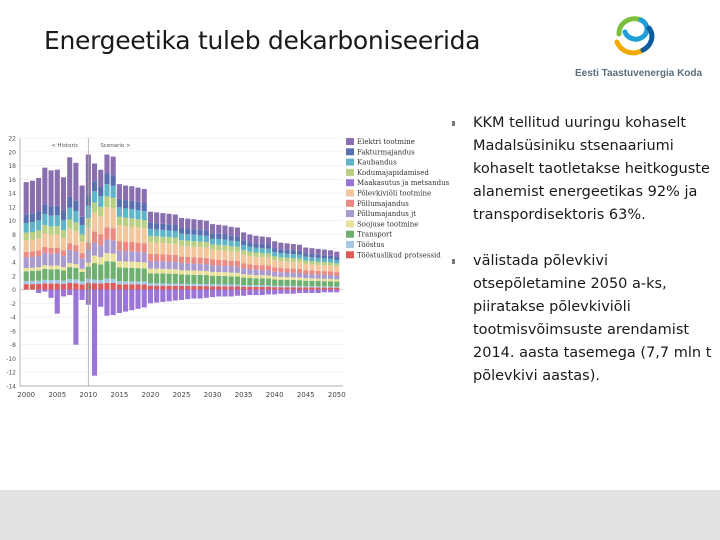 The image size is (720, 540). I want to click on y-tick-label: 10, so click(12, 221).